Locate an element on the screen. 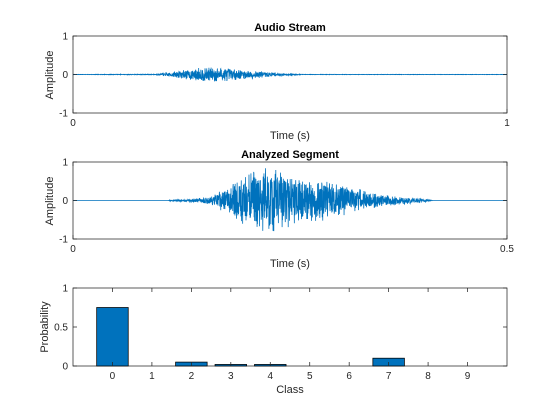 Image resolution: width=560 pixels, height=420 pixels. class-probability-axes is located at coordinates (290, 327).